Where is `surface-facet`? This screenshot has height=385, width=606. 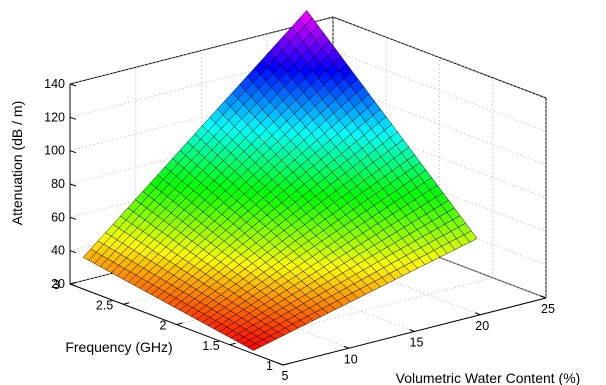 surface-facet is located at coordinates (254, 347).